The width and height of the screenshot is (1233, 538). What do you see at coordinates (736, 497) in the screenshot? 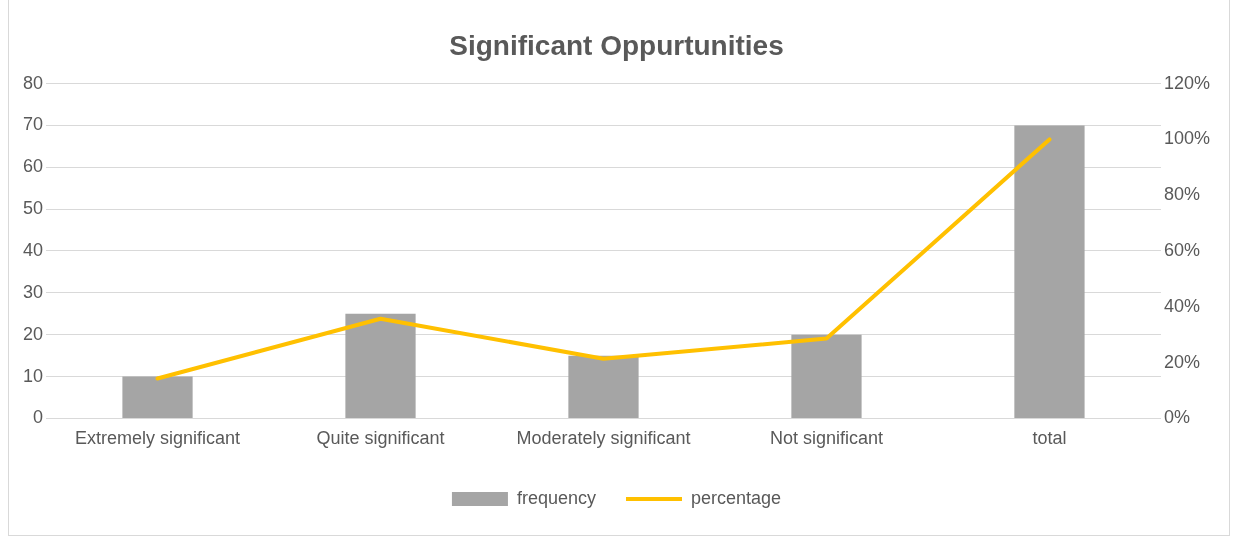
I see `legend-label: percentage` at bounding box center [736, 497].